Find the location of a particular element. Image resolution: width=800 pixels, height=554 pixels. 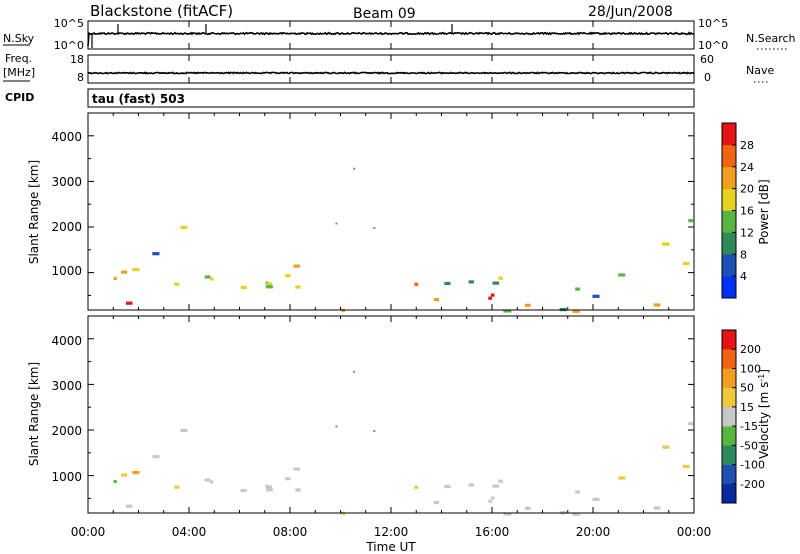

station-title: Blackstone (fitACF) is located at coordinates (161, 11).